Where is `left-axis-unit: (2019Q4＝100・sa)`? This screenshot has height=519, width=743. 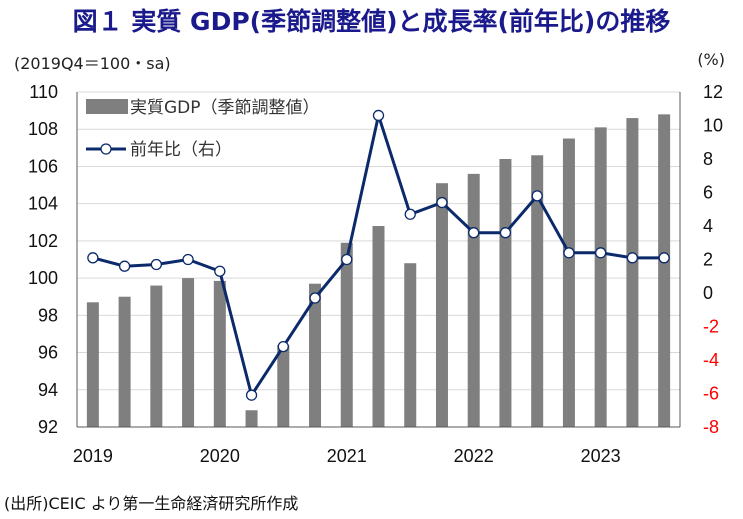
left-axis-unit: (2019Q4＝100・sa) is located at coordinates (92, 63).